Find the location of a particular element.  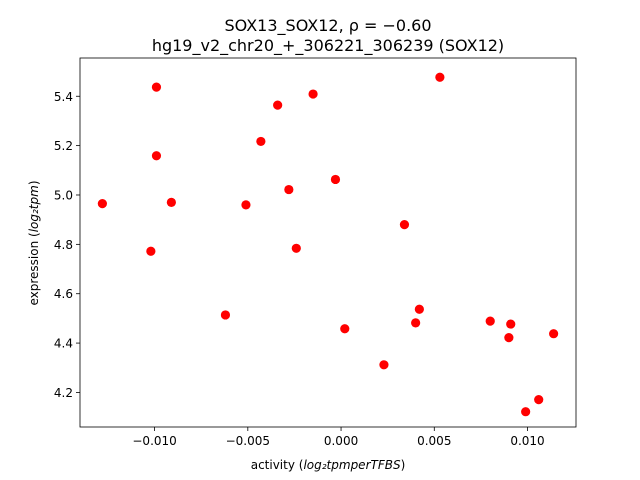

x-axis-label: activity (log₂tpmperTFBS) is located at coordinates (328, 465).